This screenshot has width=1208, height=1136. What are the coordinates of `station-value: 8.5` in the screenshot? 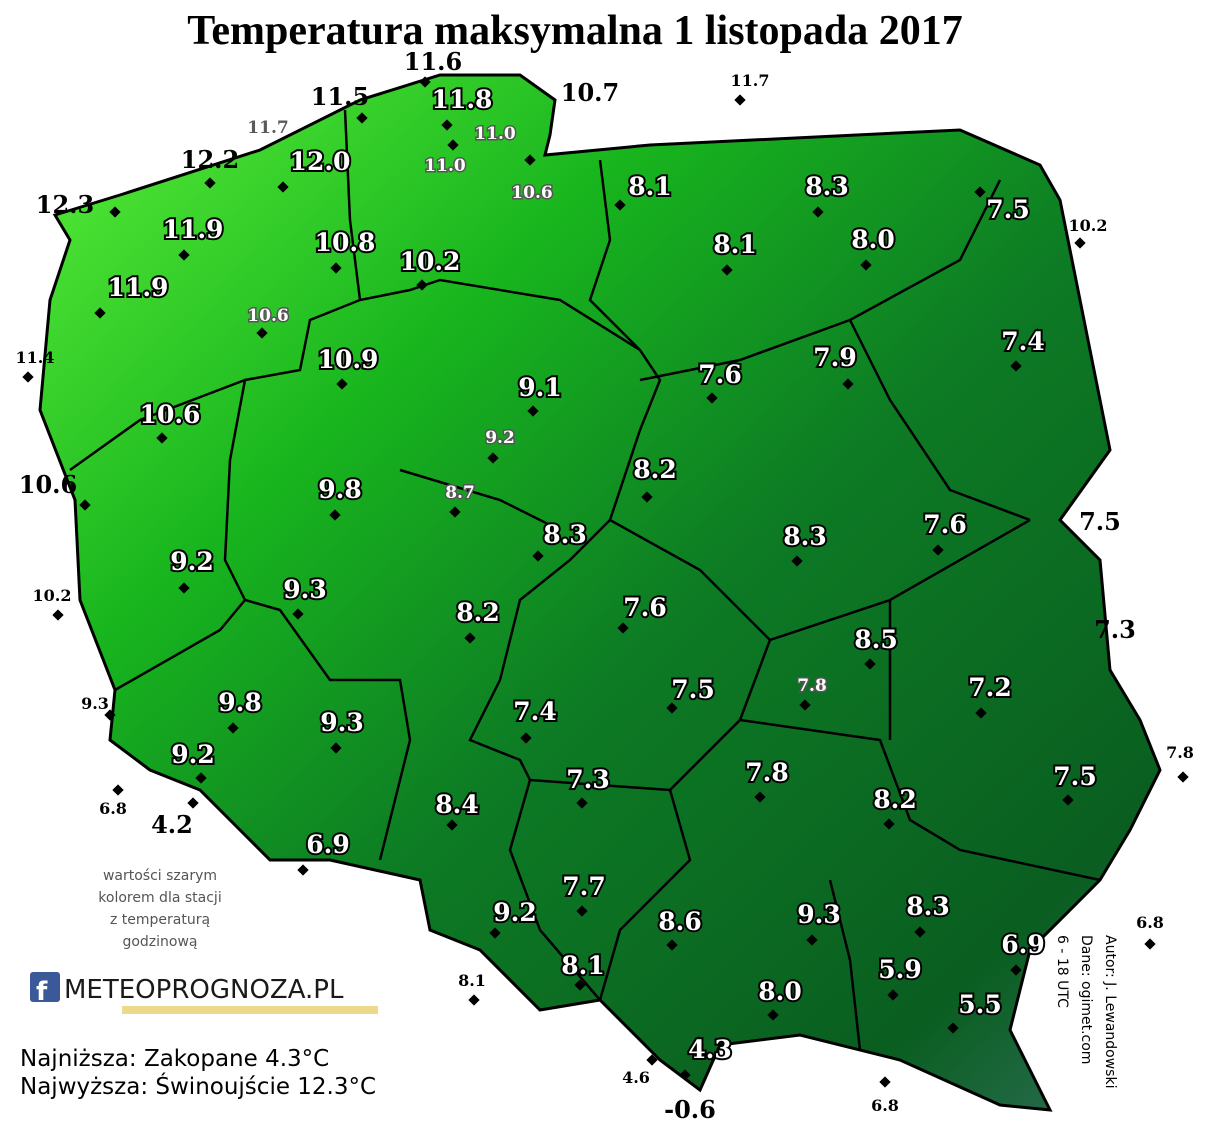 It's located at (876, 639).